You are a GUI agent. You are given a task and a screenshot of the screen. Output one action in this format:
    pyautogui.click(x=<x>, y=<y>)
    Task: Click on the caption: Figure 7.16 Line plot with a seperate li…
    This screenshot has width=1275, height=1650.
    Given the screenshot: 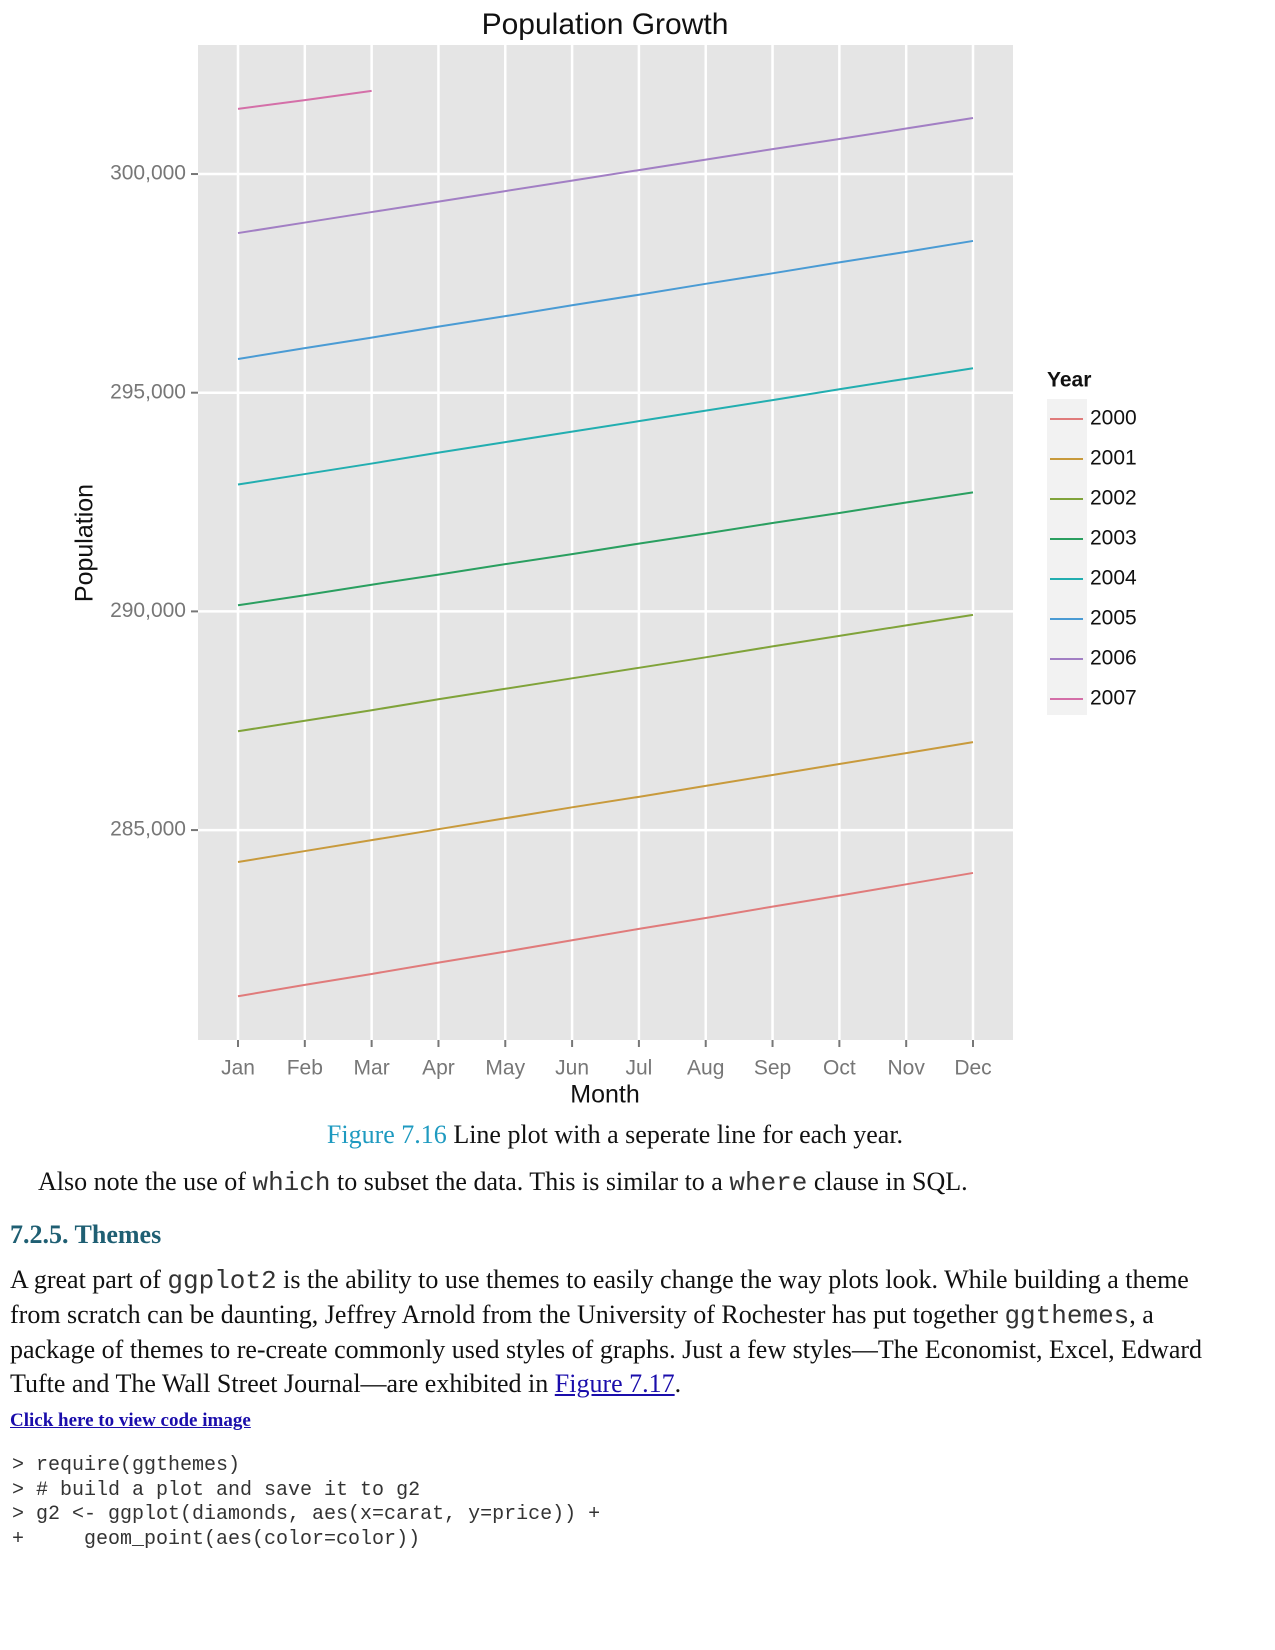 What is the action you would take?
    pyautogui.click(x=615, y=1135)
    